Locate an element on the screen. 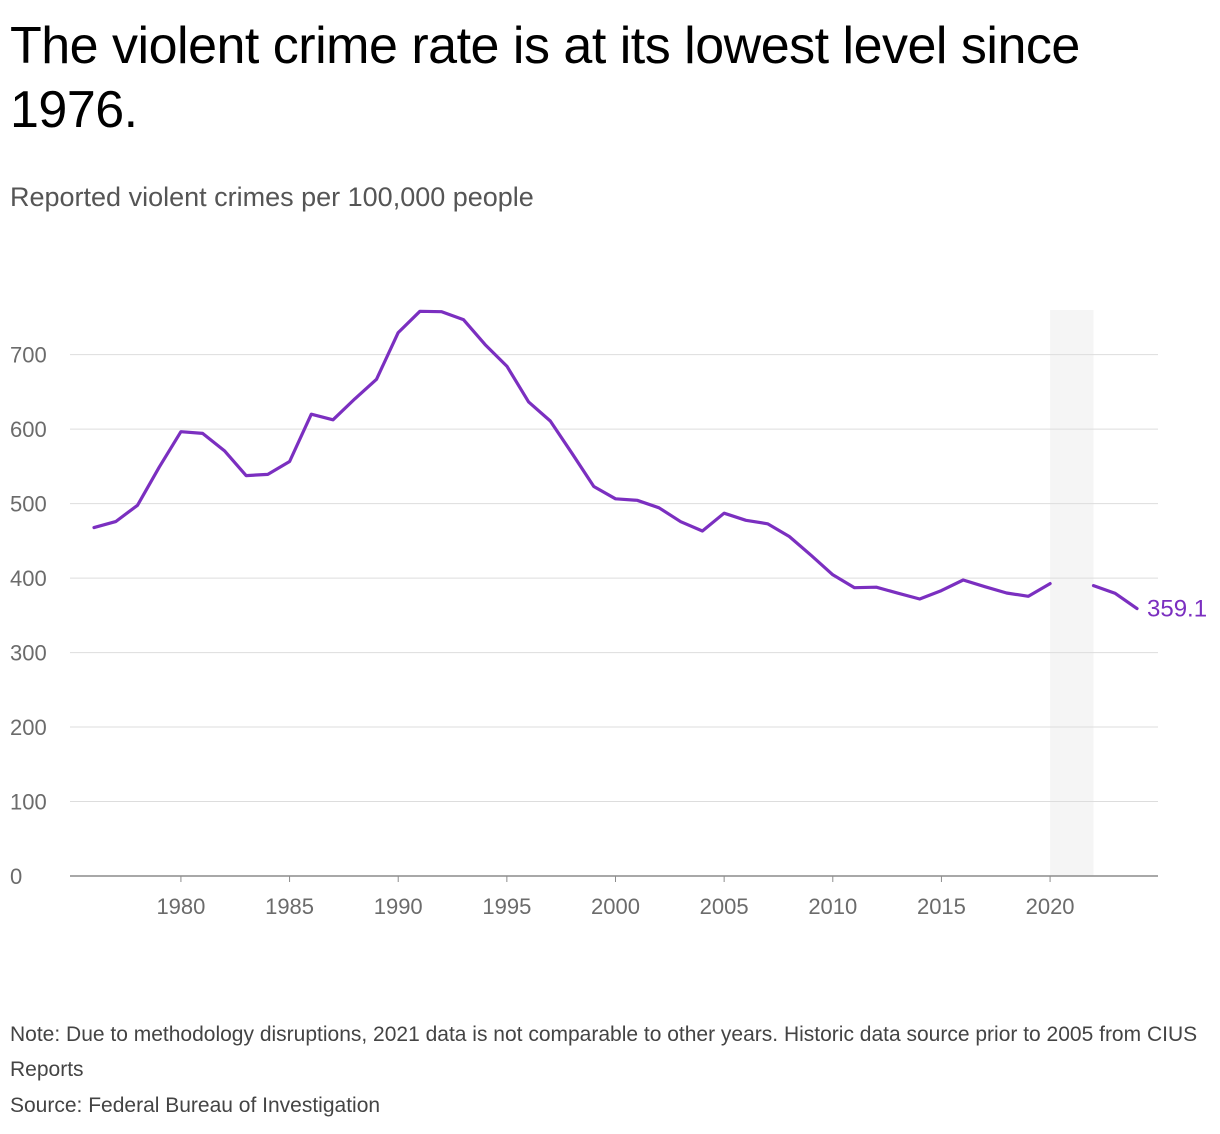 This screenshot has height=1134, width=1220. x-tick-label: 2005 is located at coordinates (724, 906).